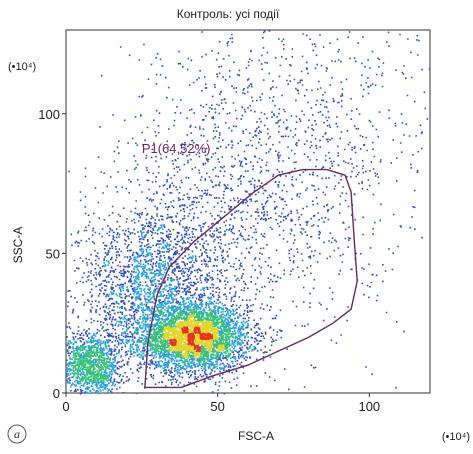 Image resolution: width=473 pixels, height=454 pixels. Describe the element at coordinates (49, 114) in the screenshot. I see `y-tick-label: 100` at that location.